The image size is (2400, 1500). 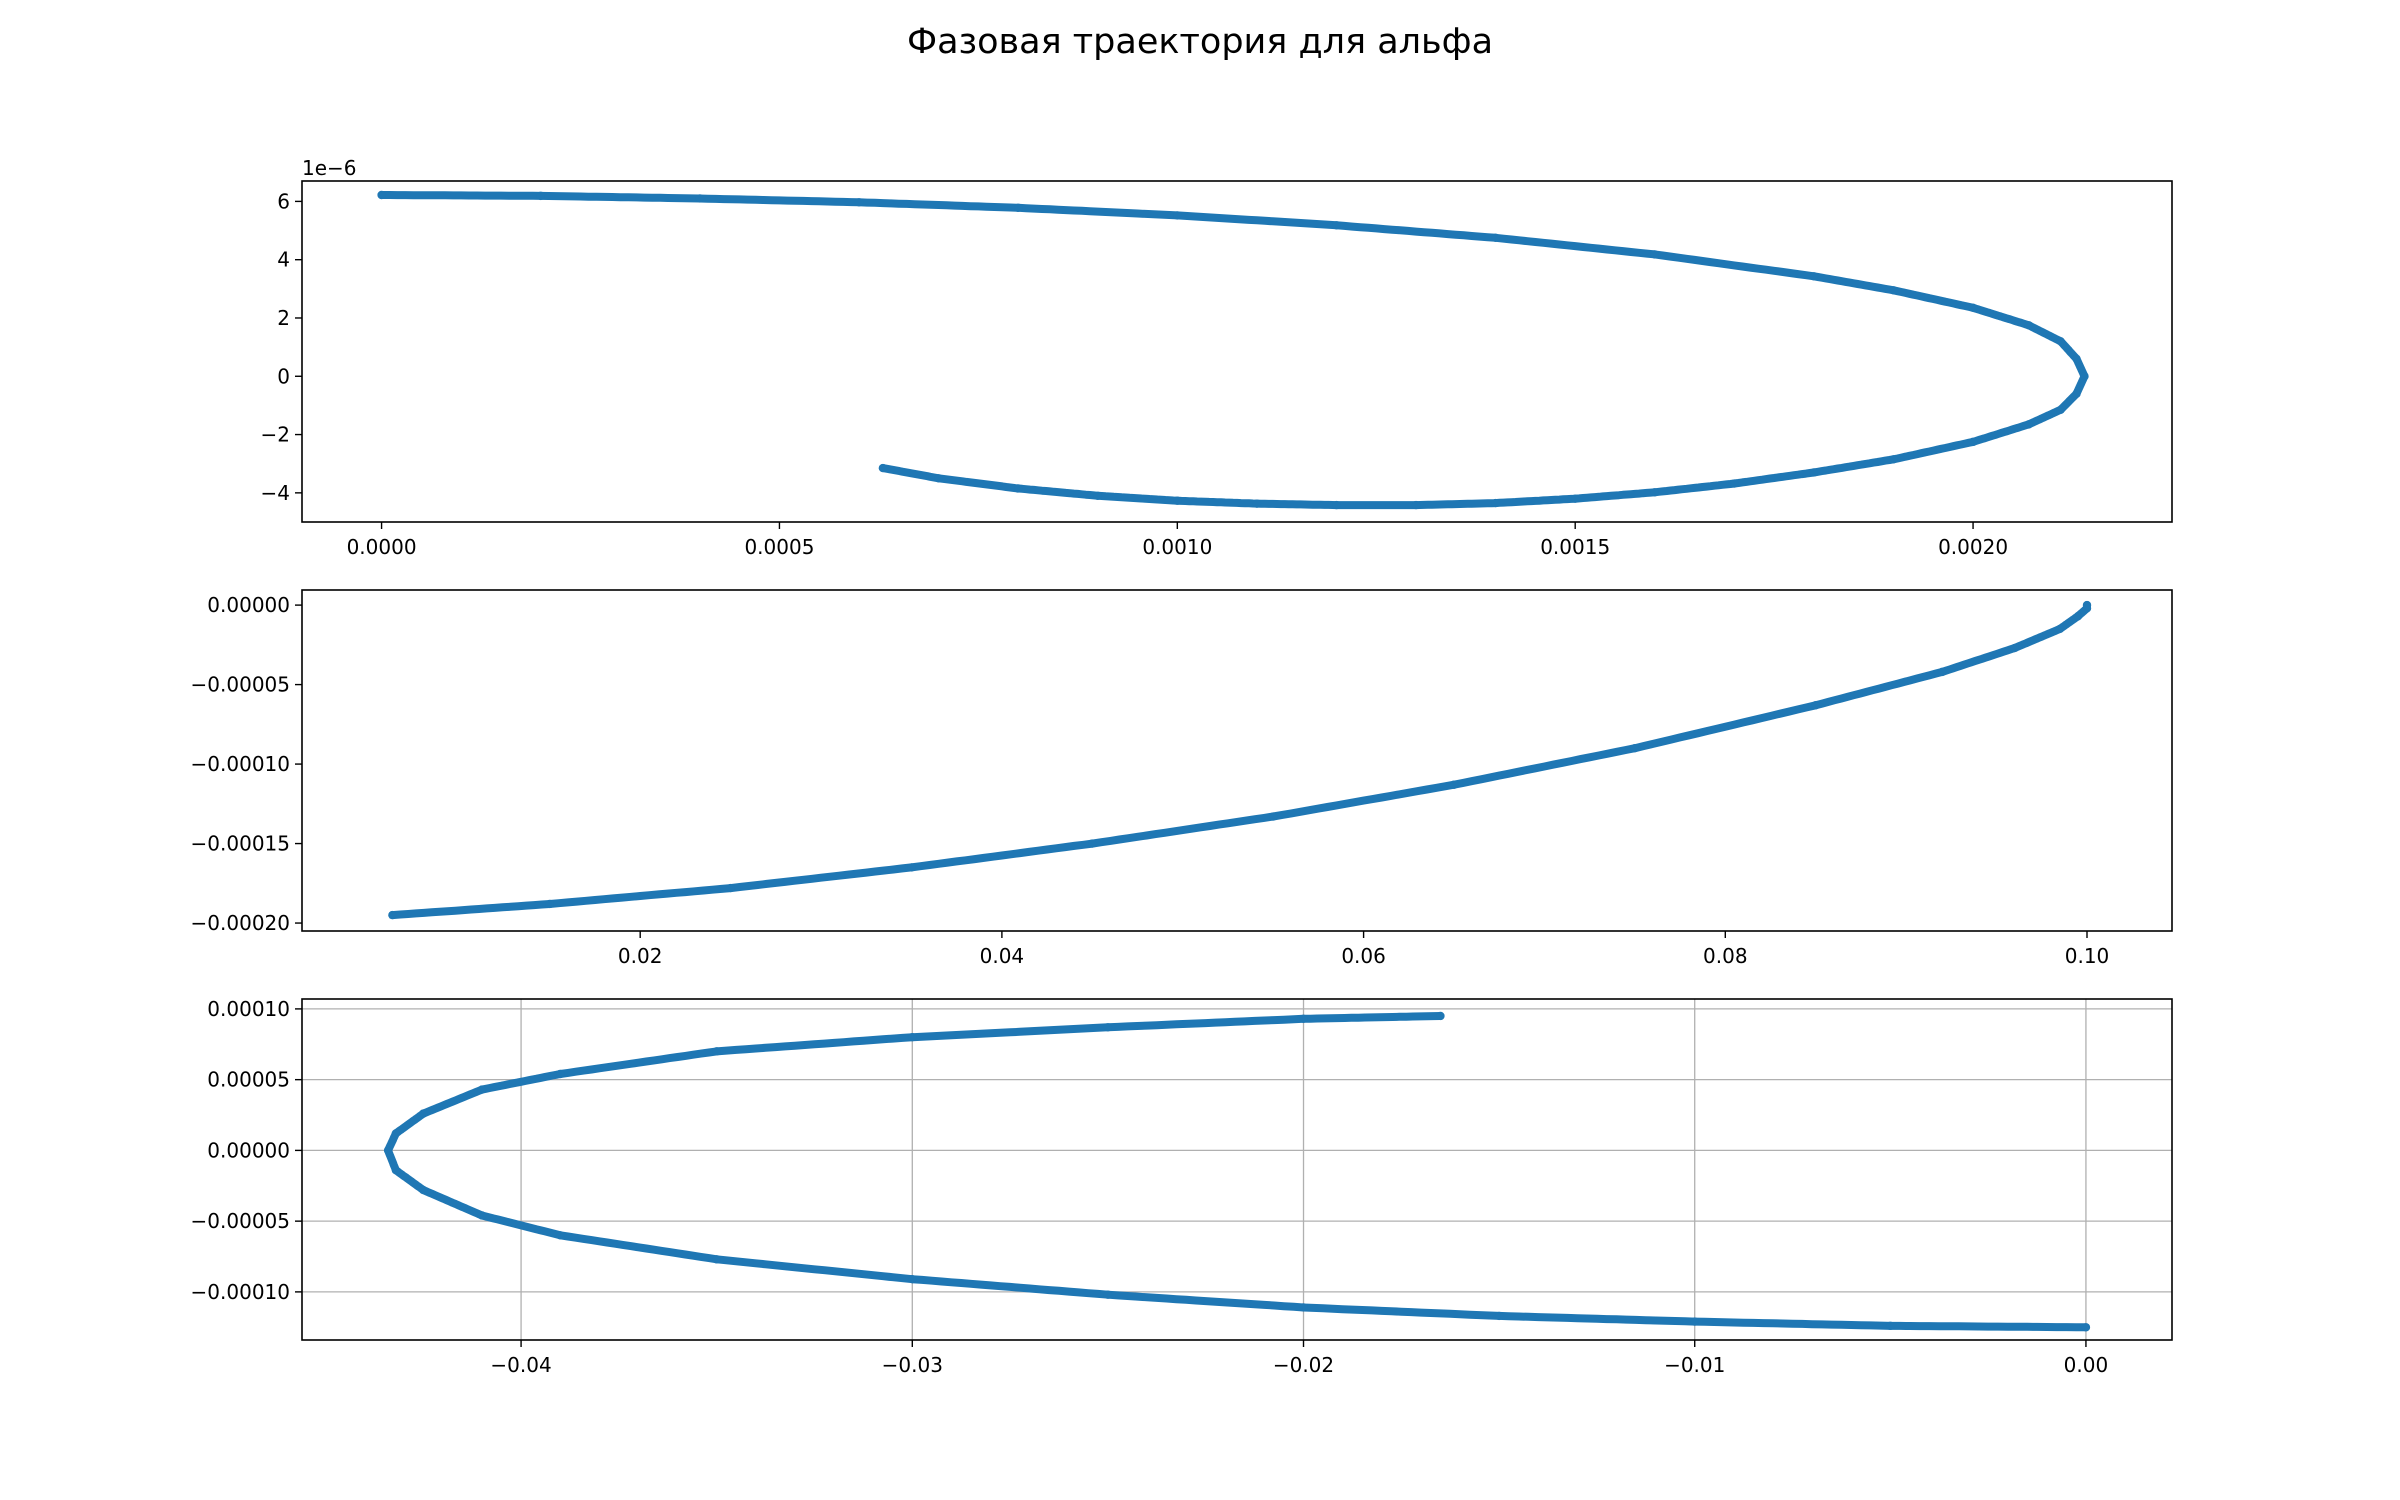 I want to click on x-tick-label: 0.06, so click(x=1363, y=956).